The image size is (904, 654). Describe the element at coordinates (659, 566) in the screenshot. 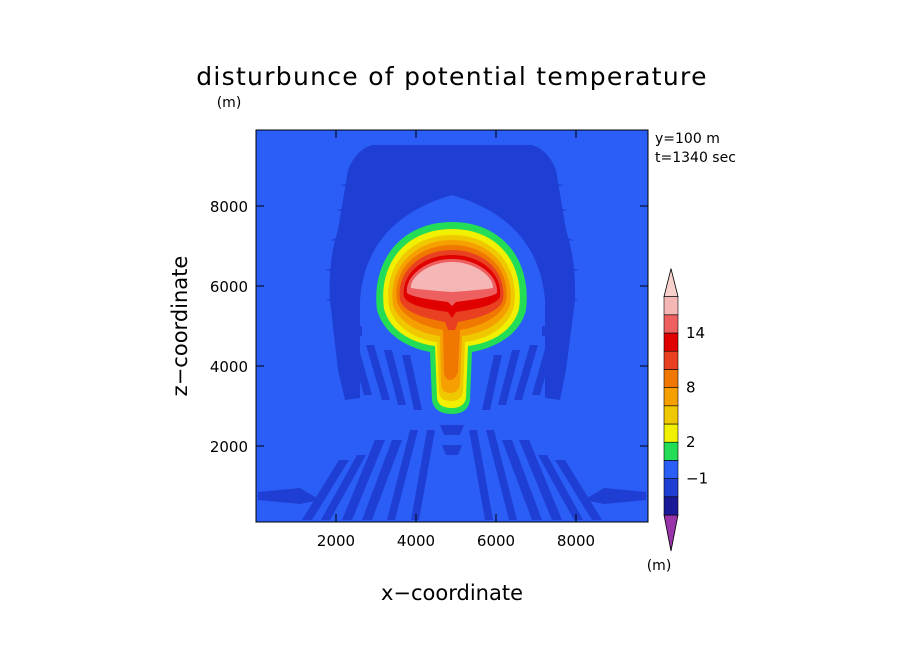

I see `colorbar-unit: (m)` at that location.